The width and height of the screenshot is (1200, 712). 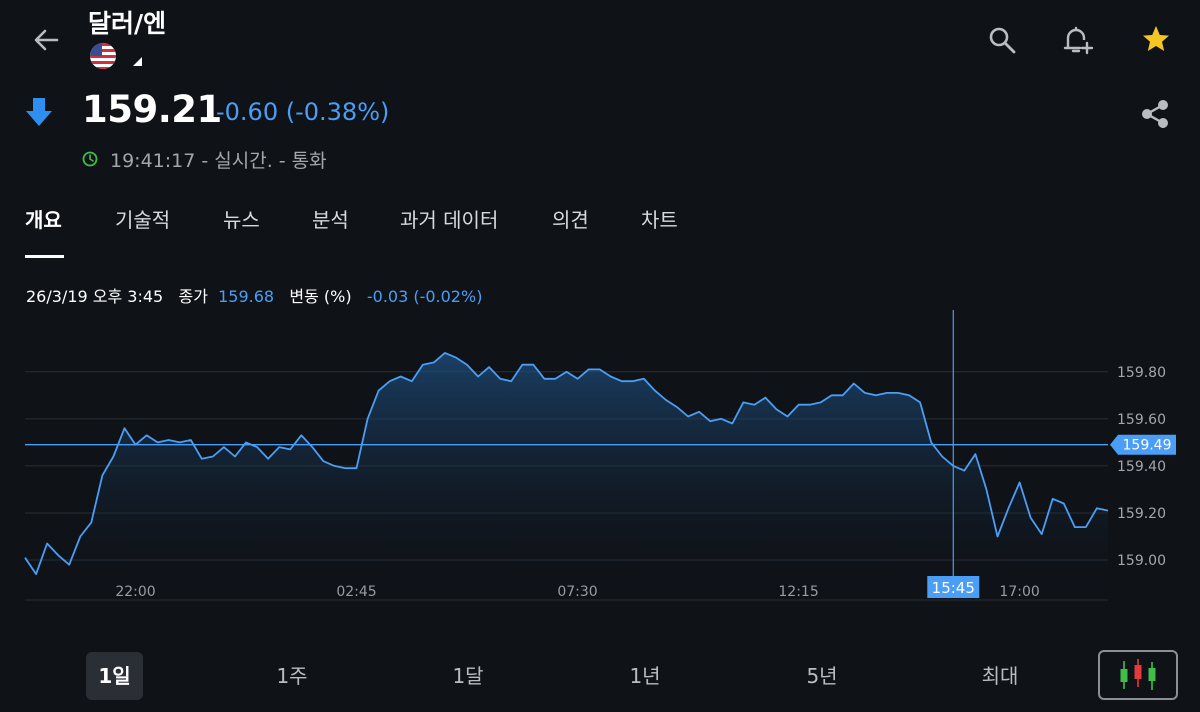 I want to click on tab-analysis: 분석, so click(x=330, y=220).